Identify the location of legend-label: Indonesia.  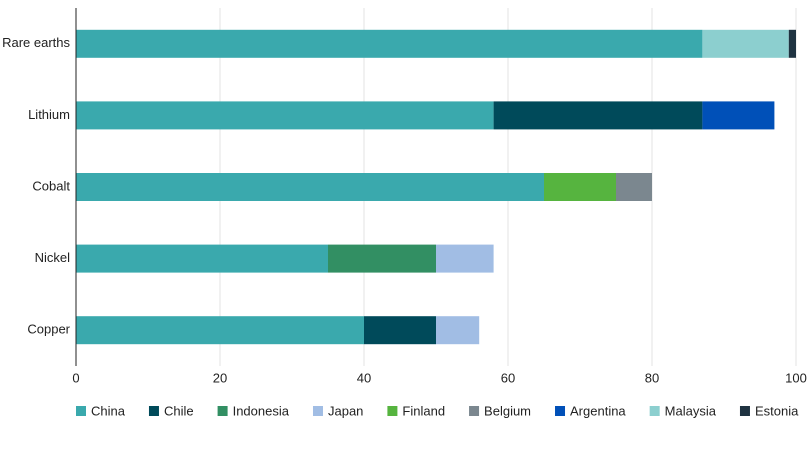
(261, 410).